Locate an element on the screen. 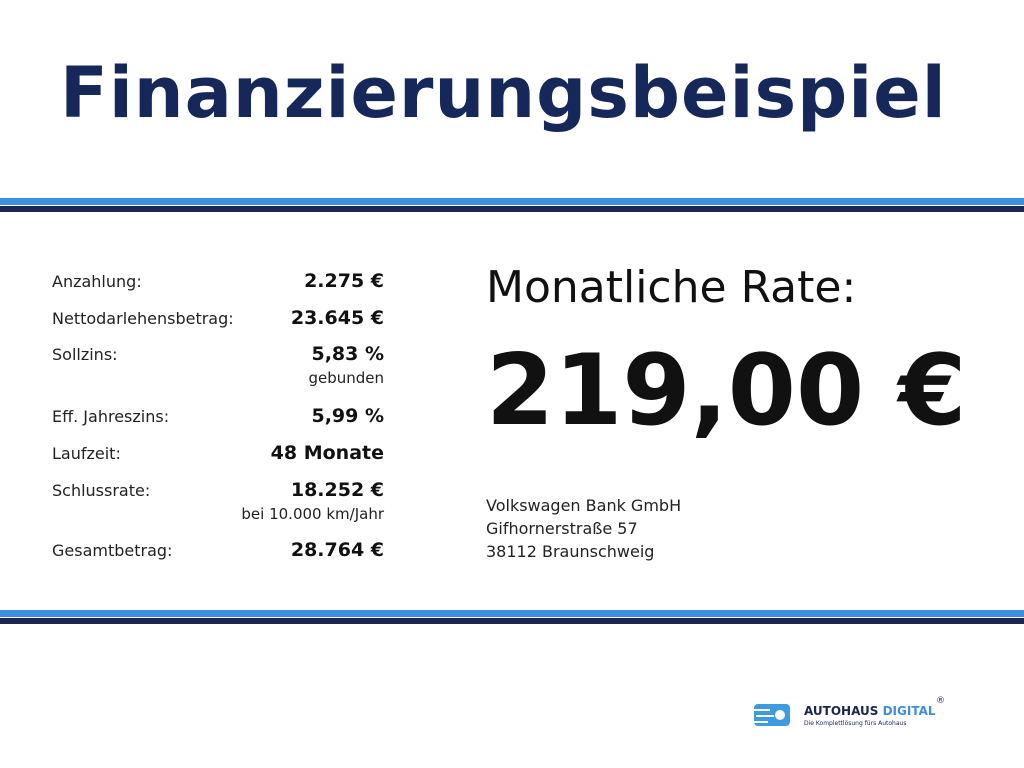 The image size is (1024, 768). row-label: Schlussrate: is located at coordinates (101, 490).